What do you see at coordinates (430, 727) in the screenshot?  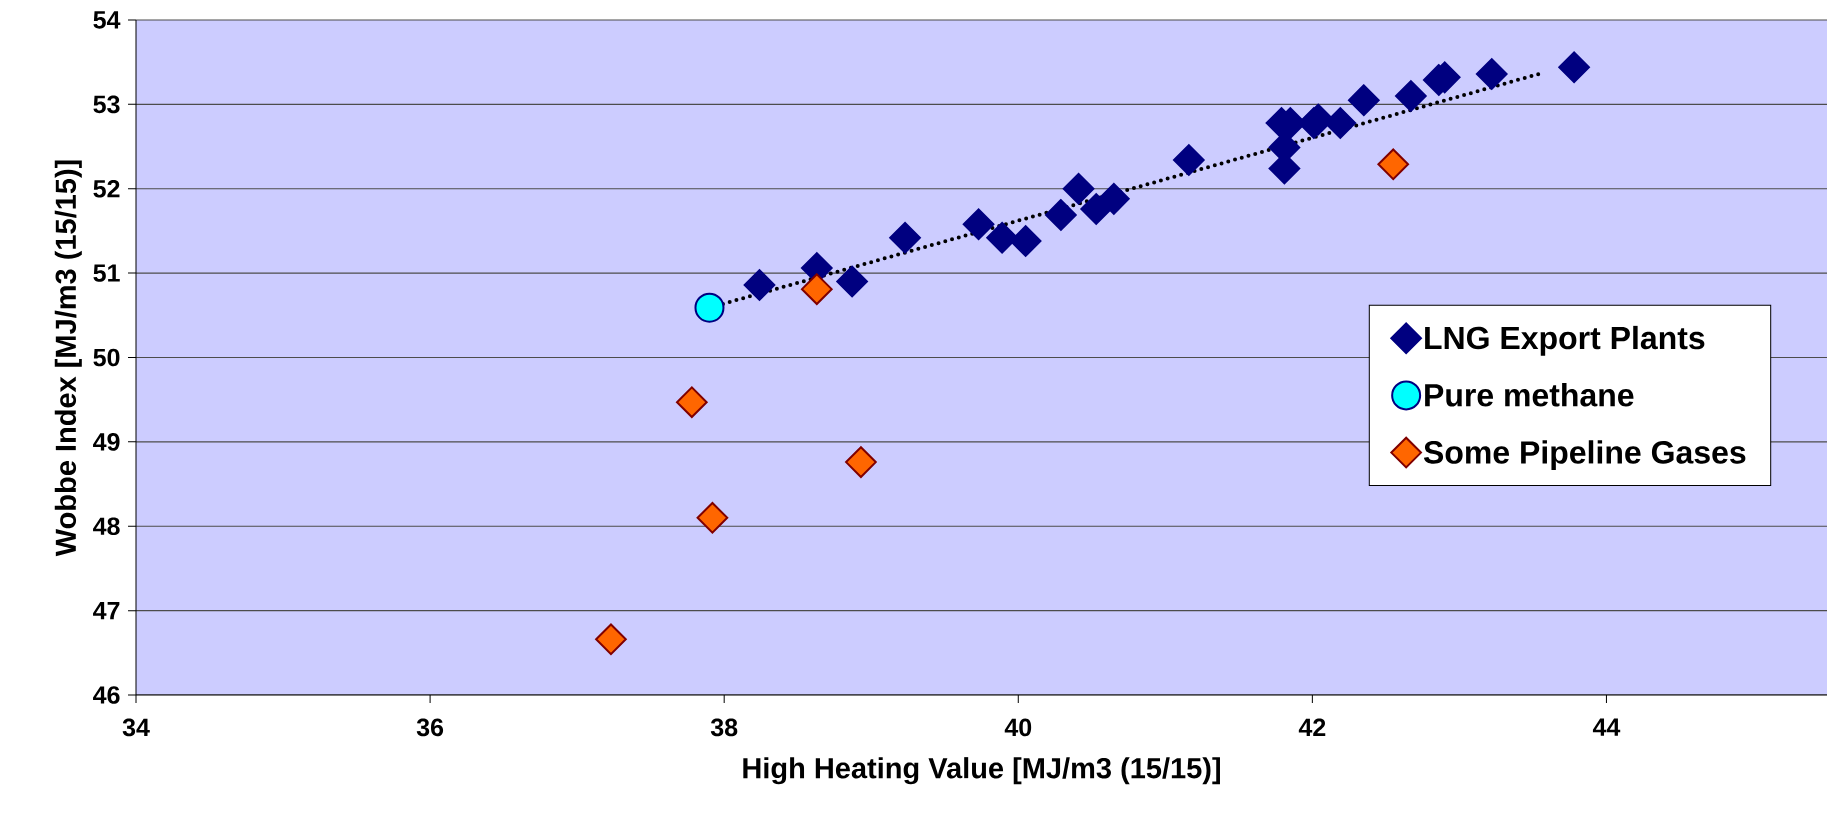 I see `x-tick-label: 36` at bounding box center [430, 727].